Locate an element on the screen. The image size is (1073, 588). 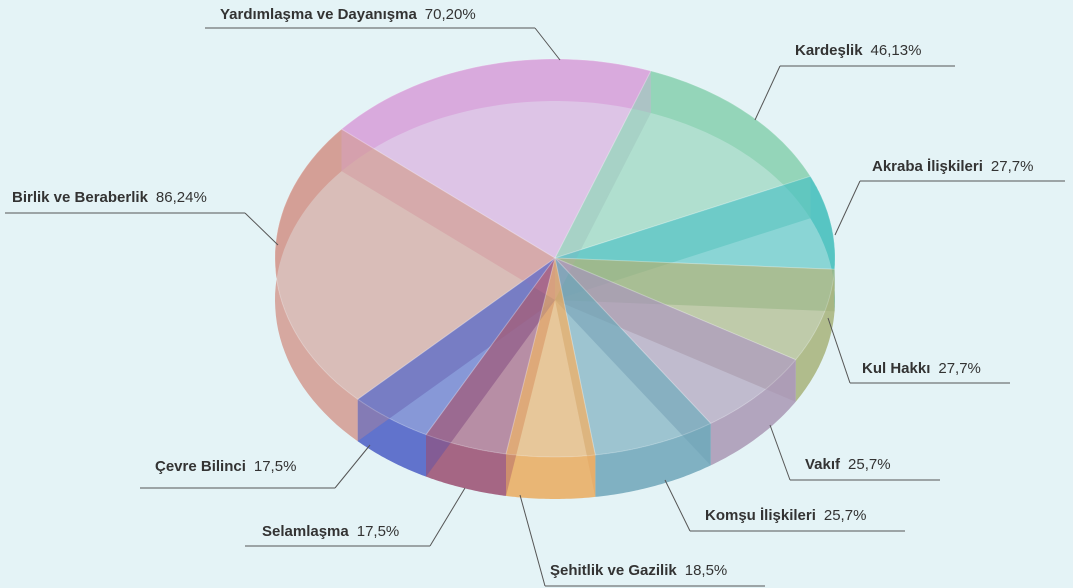
slice-label: Kul Hakkı 27,7% is located at coordinates (921, 368).